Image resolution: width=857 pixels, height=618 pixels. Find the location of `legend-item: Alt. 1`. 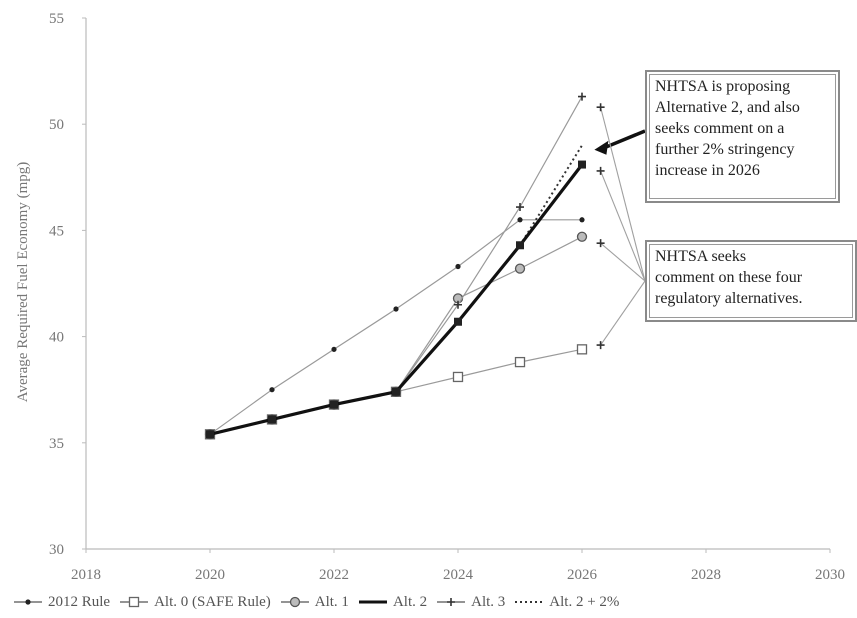

legend-item: Alt. 1 is located at coordinates (314, 602).